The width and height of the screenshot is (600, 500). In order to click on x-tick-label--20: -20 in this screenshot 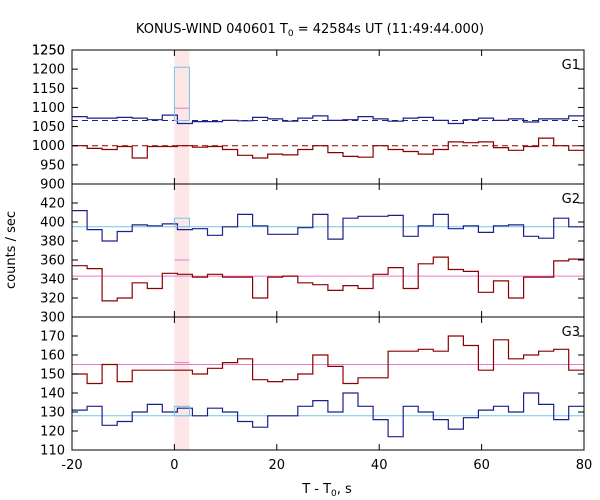, I will do `click(71, 465)`.